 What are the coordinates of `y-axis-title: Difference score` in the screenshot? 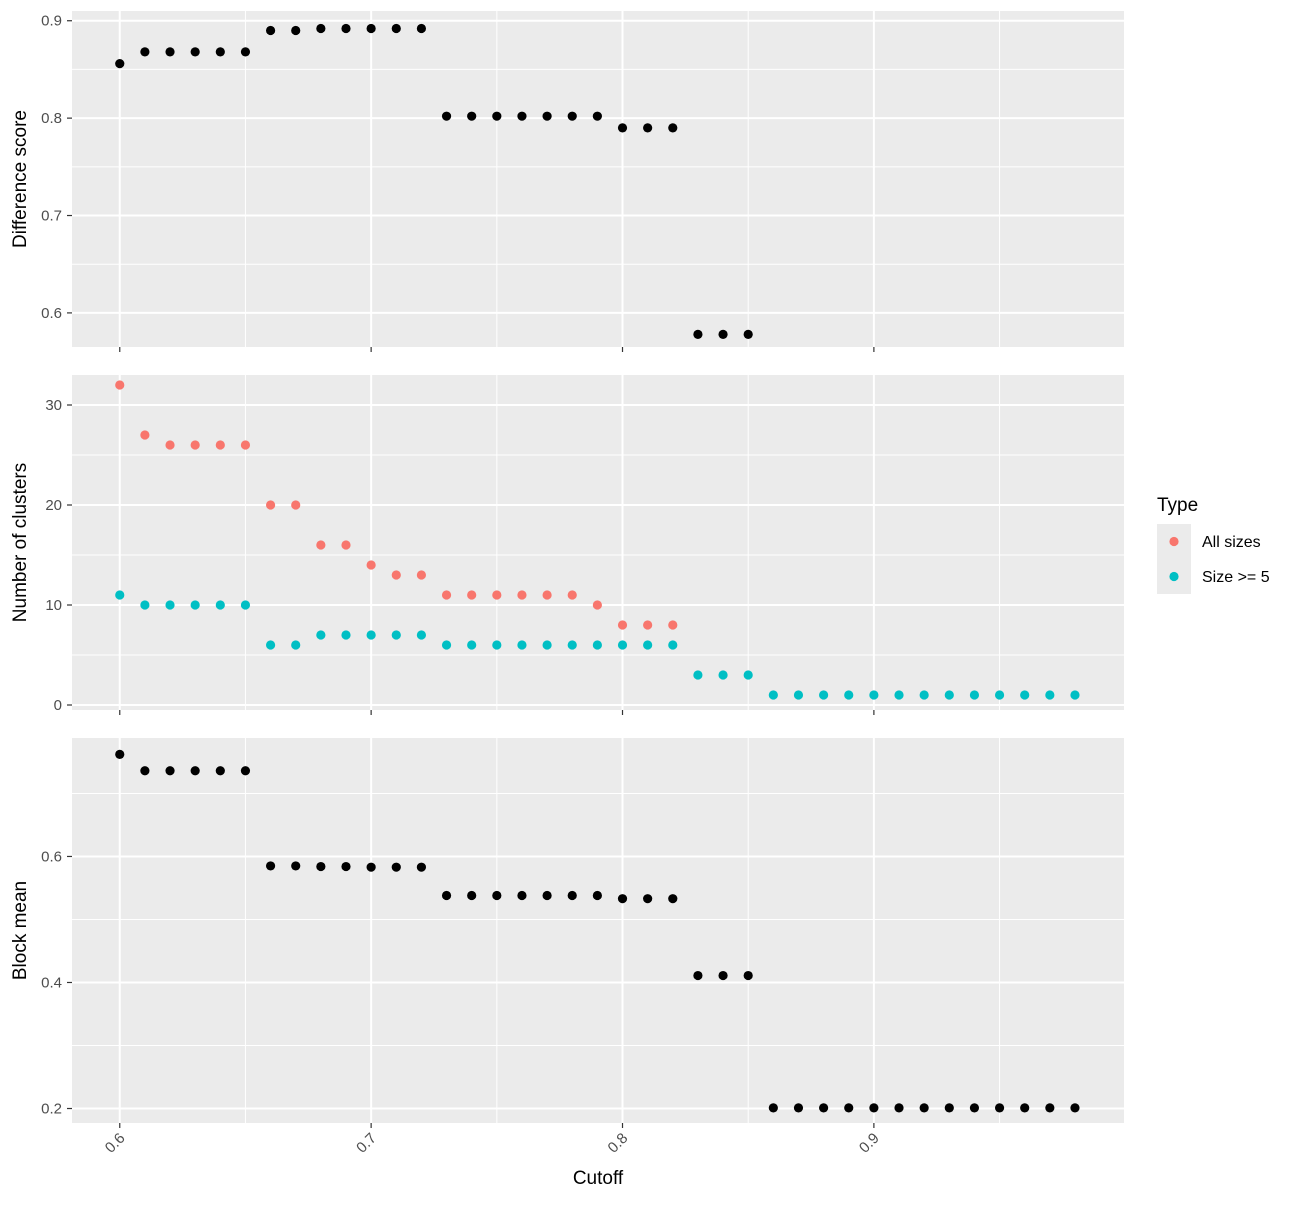 It's located at (20, 179).